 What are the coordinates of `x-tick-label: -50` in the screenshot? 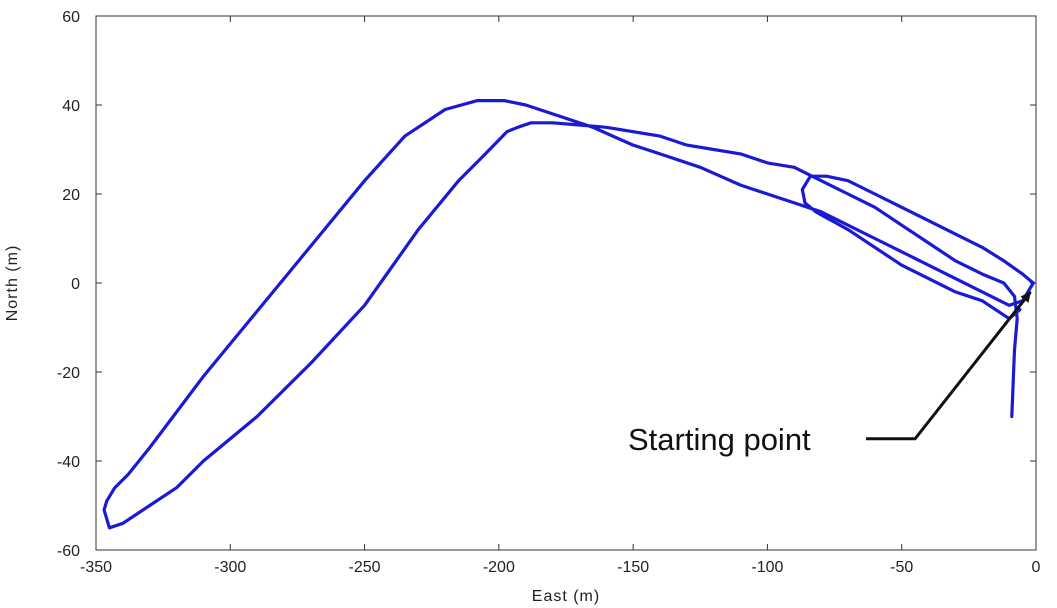 It's located at (901, 567).